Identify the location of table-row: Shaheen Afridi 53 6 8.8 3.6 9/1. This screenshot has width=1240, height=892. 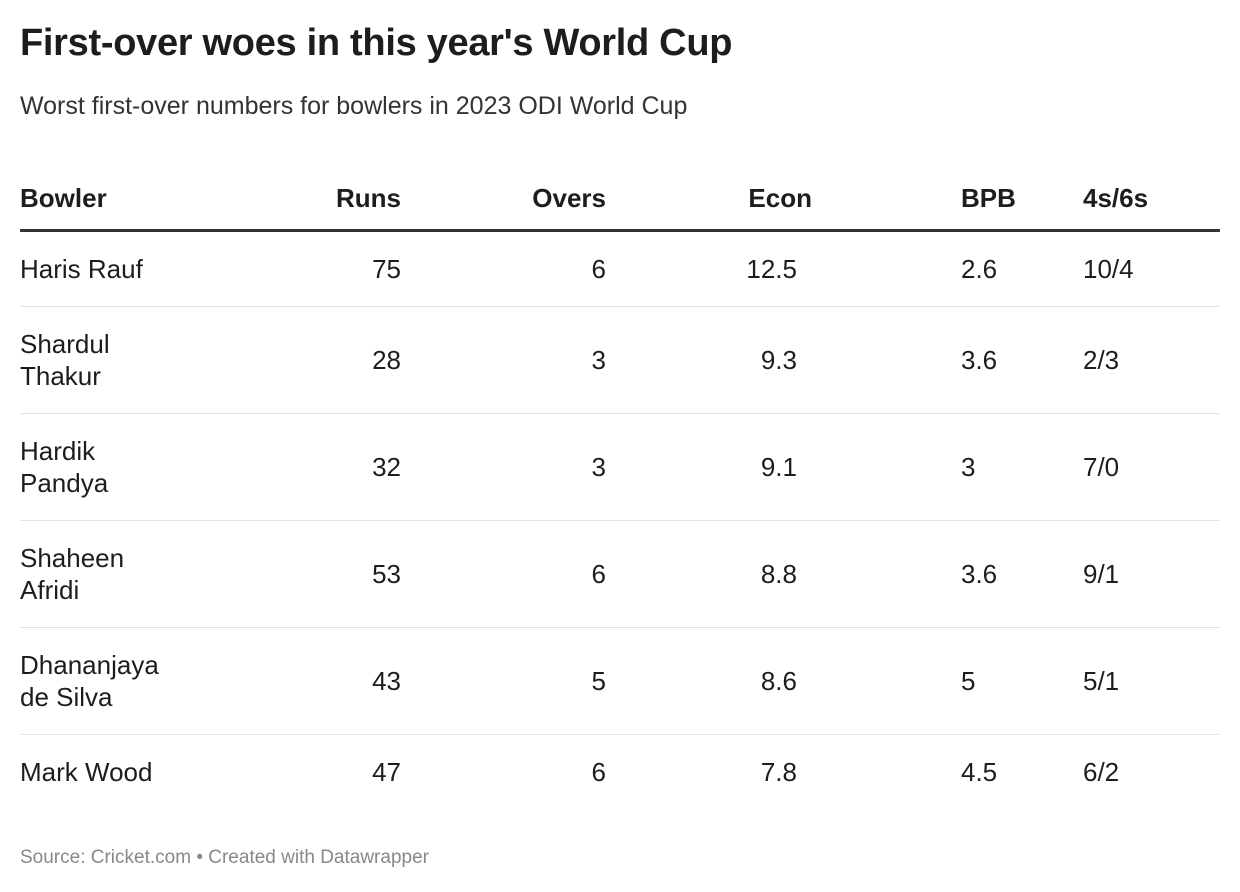
(620, 574).